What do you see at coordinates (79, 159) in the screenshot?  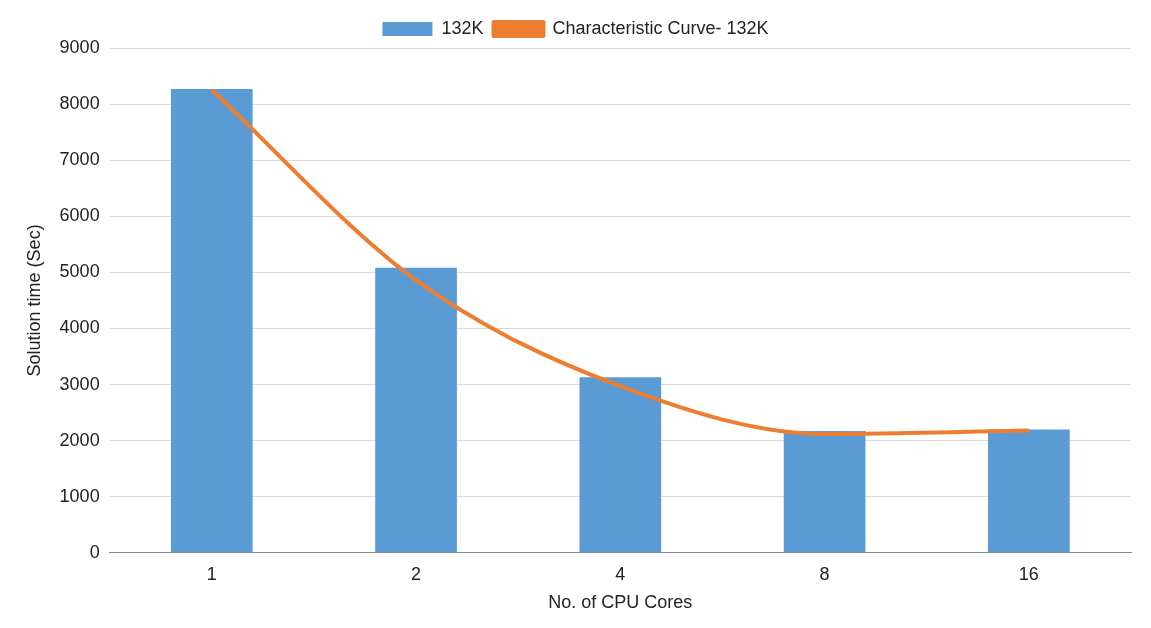 I see `y-tick-label: 7000` at bounding box center [79, 159].